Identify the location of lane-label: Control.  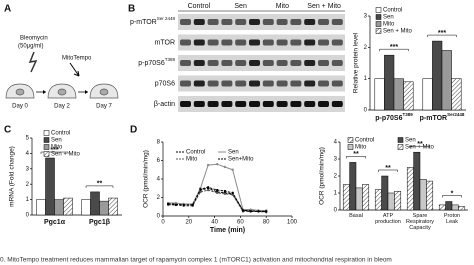
(199, 6).